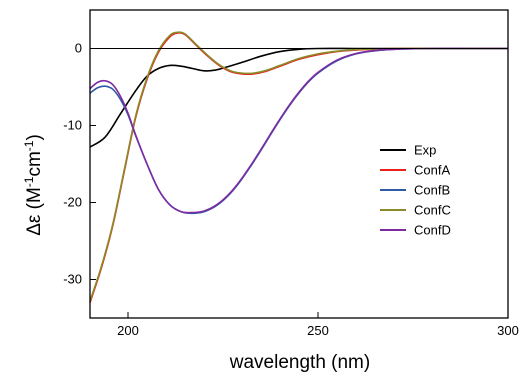 The image size is (520, 375). I want to click on legend-label-exp: Exp, so click(425, 150).